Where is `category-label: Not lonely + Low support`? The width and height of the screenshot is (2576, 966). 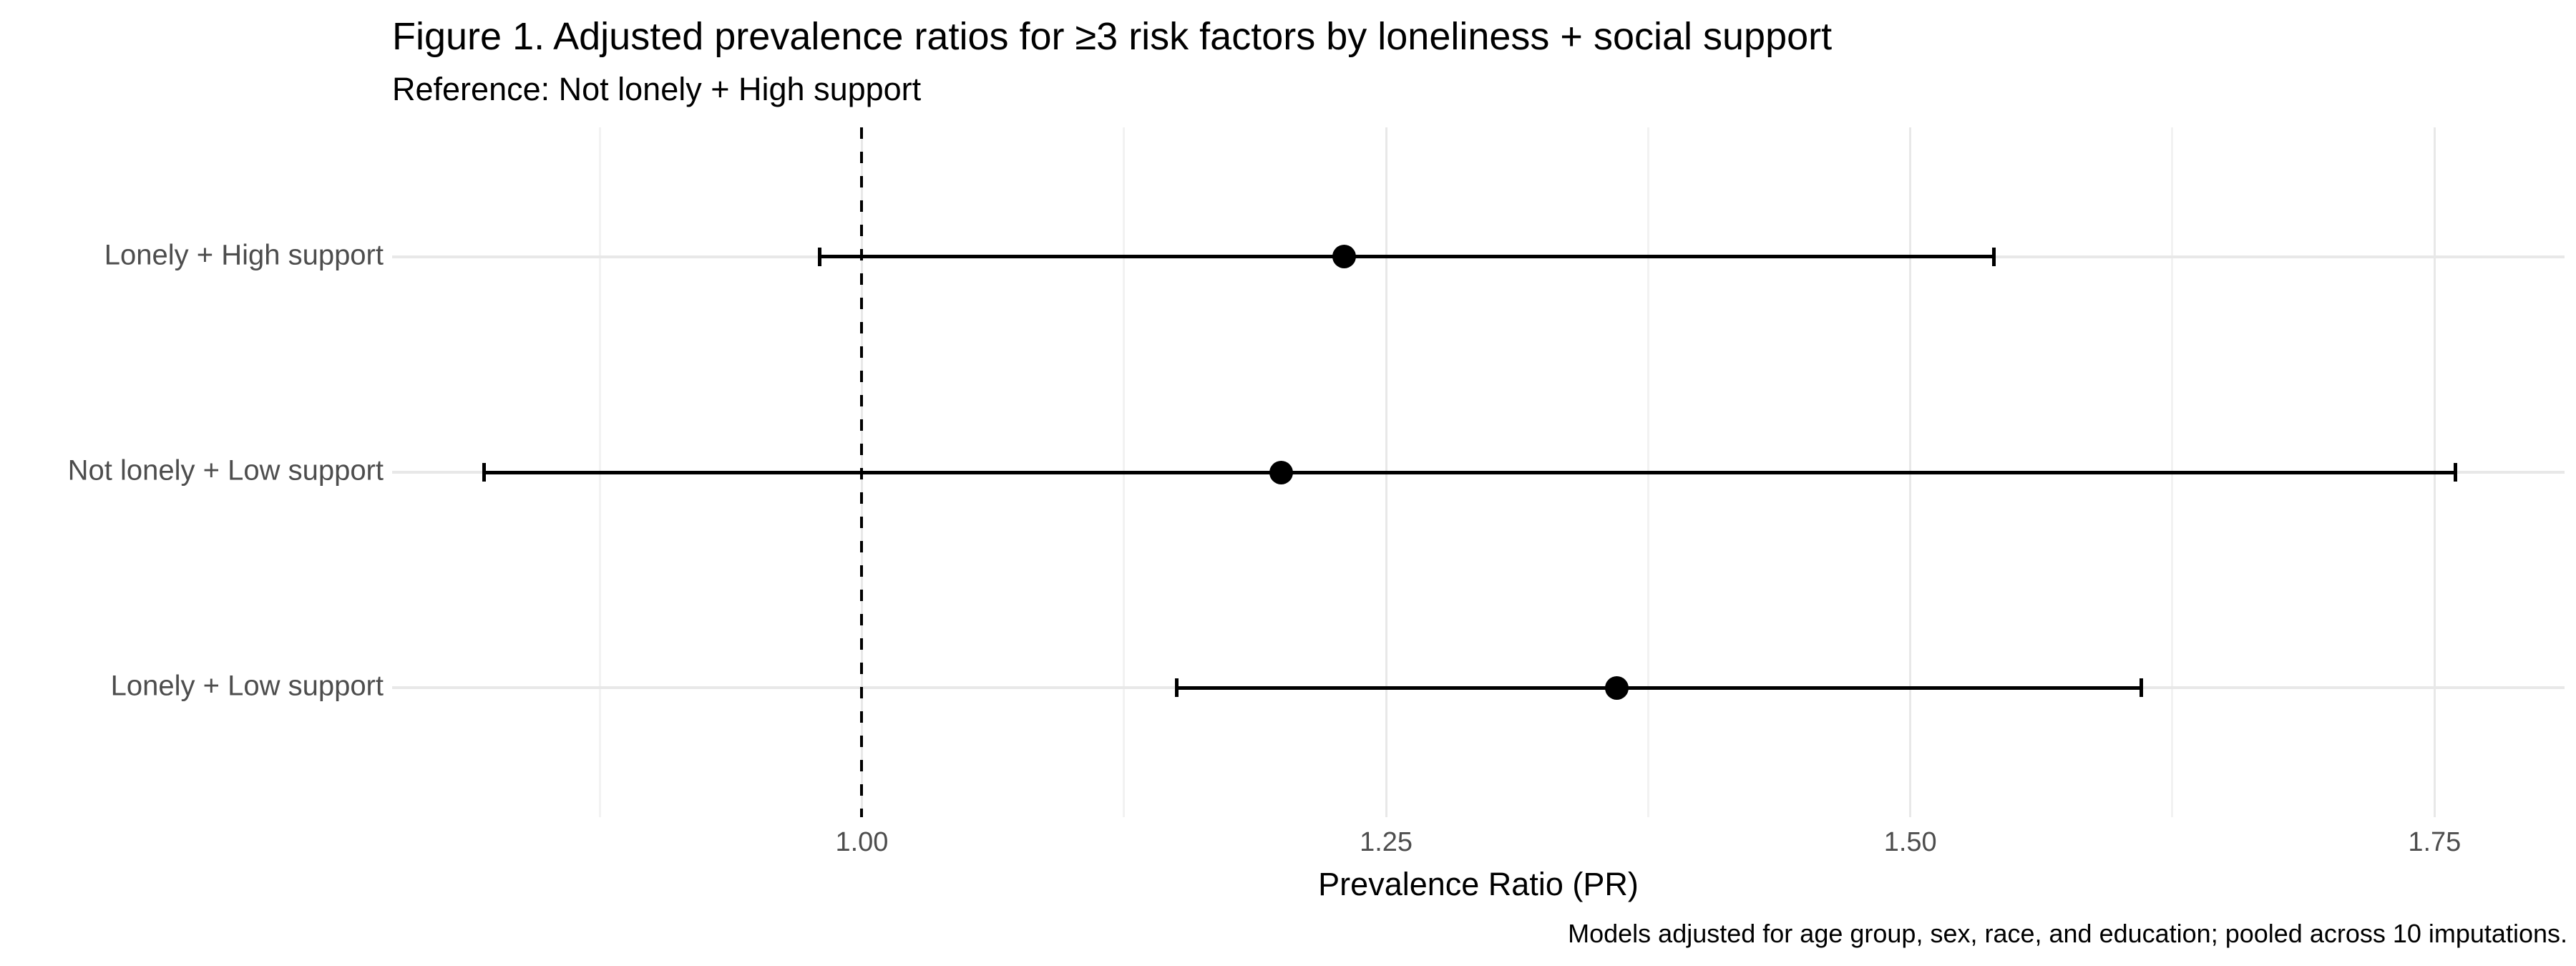 category-label: Not lonely + Low support is located at coordinates (226, 470).